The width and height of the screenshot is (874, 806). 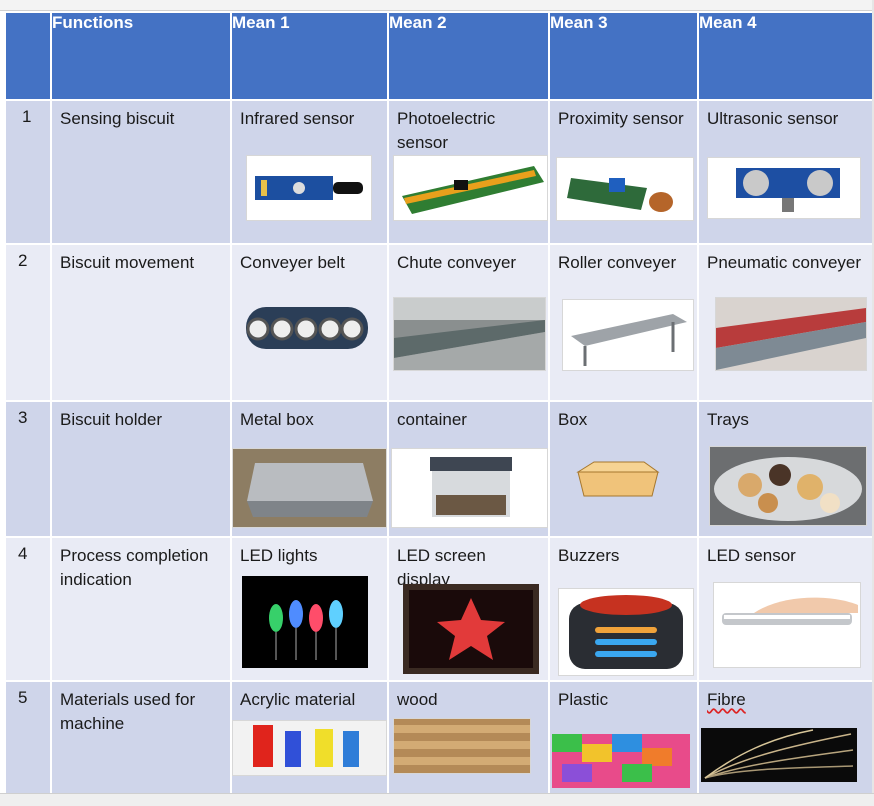 I want to click on acrylic-material-image, so click(x=309, y=748).